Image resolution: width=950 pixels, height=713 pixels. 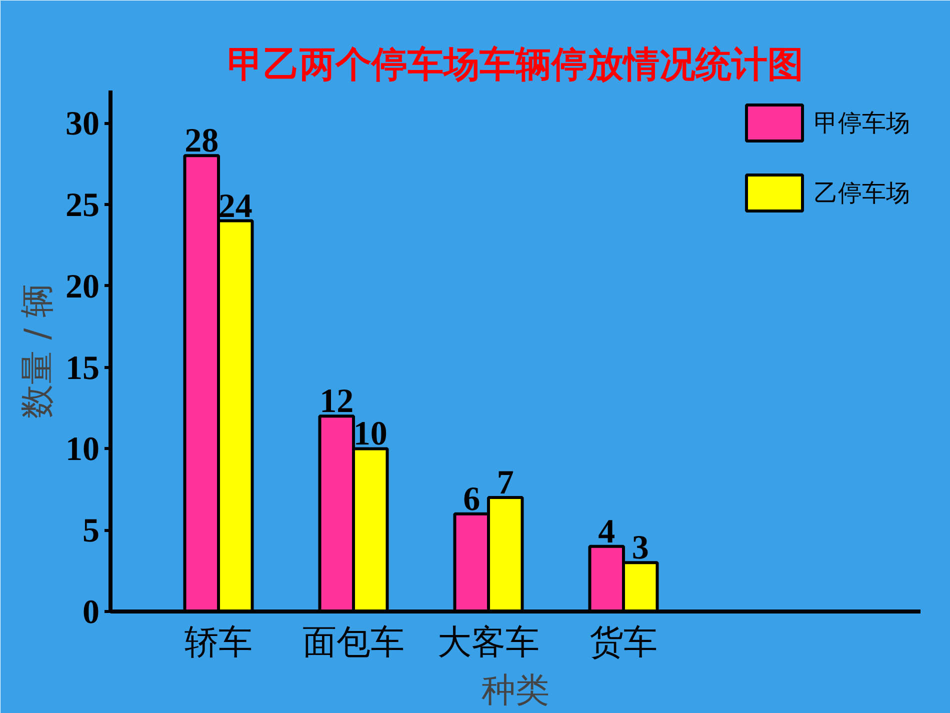 What do you see at coordinates (370, 434) in the screenshot?
I see `data-label: 10` at bounding box center [370, 434].